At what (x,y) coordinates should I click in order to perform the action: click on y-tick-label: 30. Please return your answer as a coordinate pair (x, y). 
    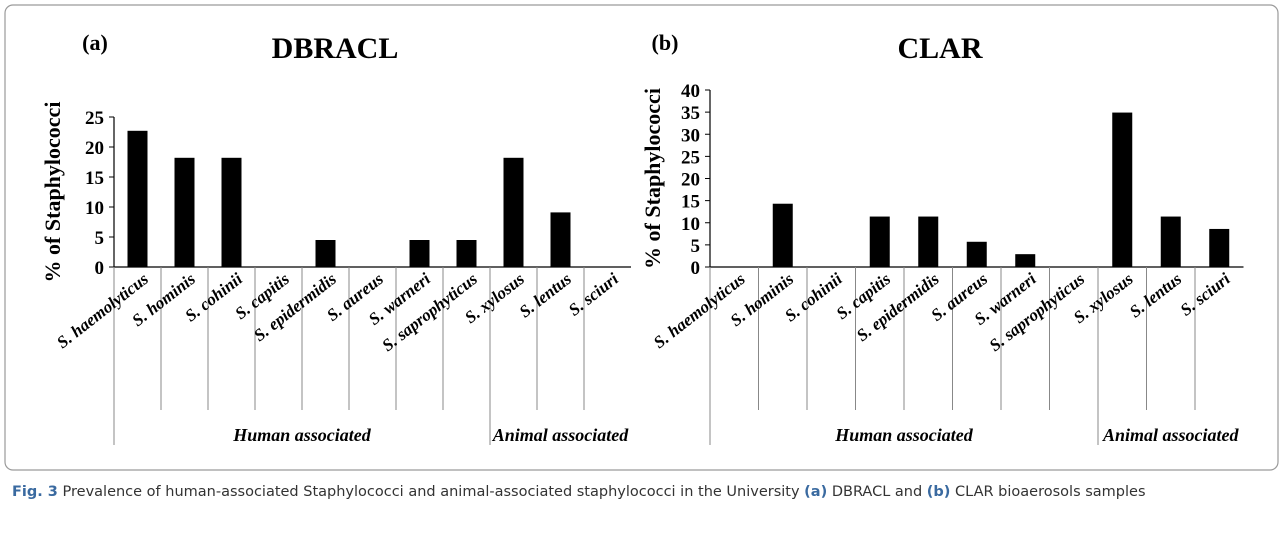
    Looking at the image, I should click on (690, 135).